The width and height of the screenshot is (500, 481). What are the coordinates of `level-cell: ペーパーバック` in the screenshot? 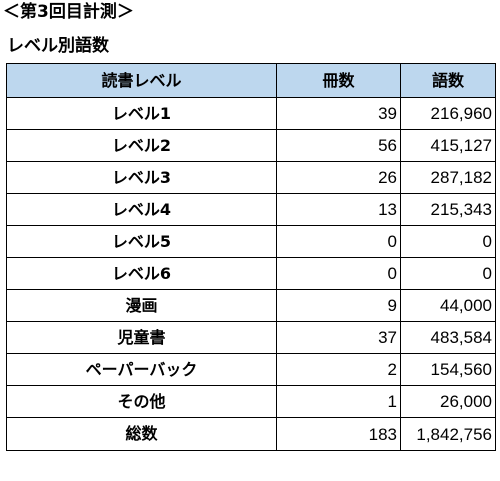 It's located at (141, 369).